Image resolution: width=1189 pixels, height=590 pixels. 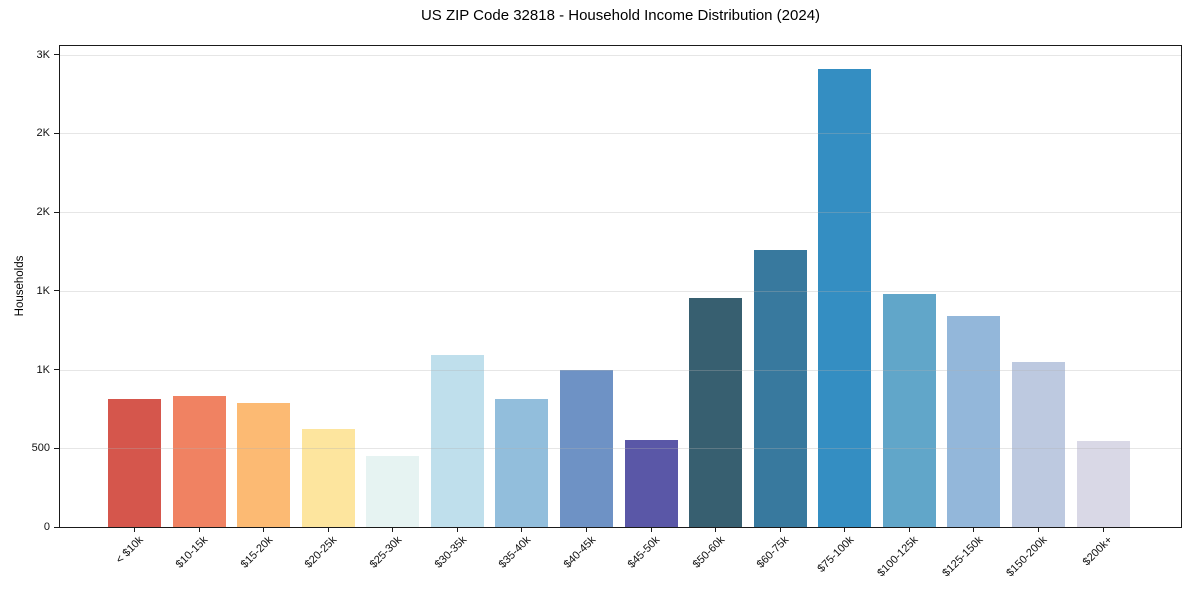 What do you see at coordinates (129, 550) in the screenshot?
I see `x-tick-label: < $10k` at bounding box center [129, 550].